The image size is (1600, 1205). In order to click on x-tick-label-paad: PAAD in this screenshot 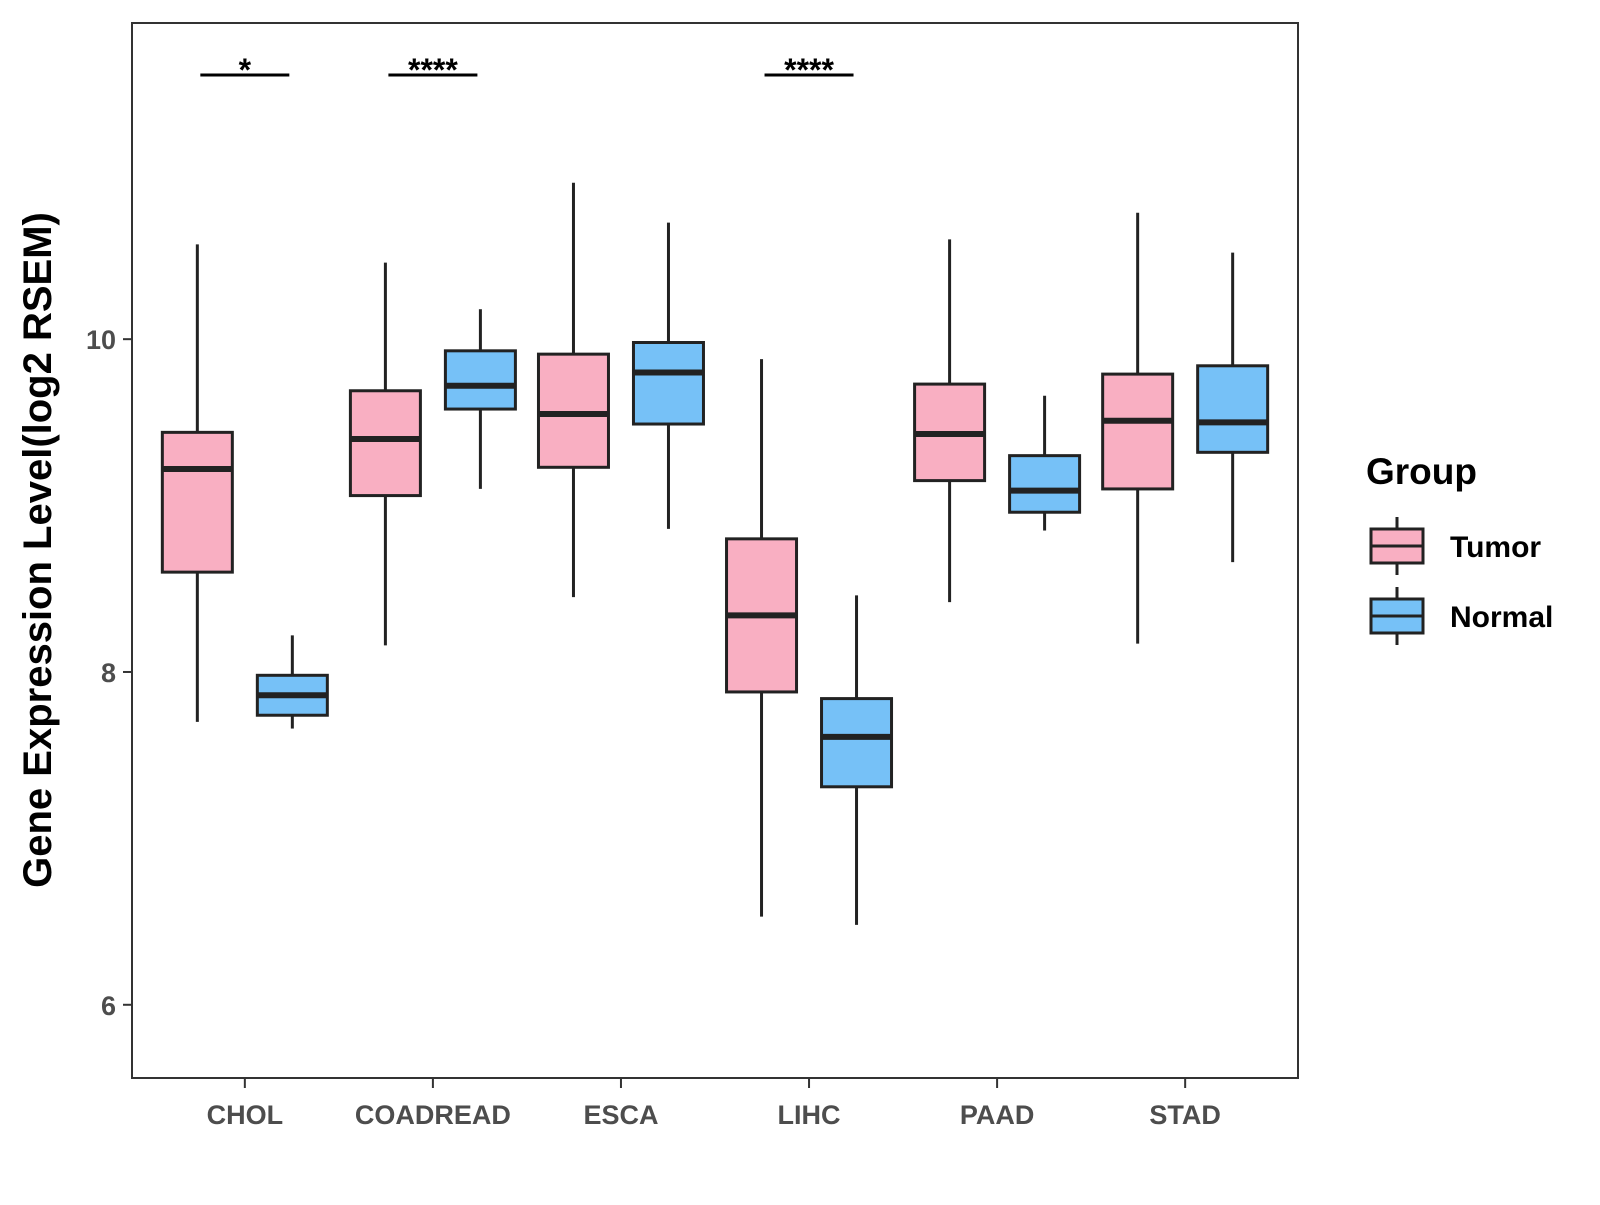, I will do `click(997, 1115)`.